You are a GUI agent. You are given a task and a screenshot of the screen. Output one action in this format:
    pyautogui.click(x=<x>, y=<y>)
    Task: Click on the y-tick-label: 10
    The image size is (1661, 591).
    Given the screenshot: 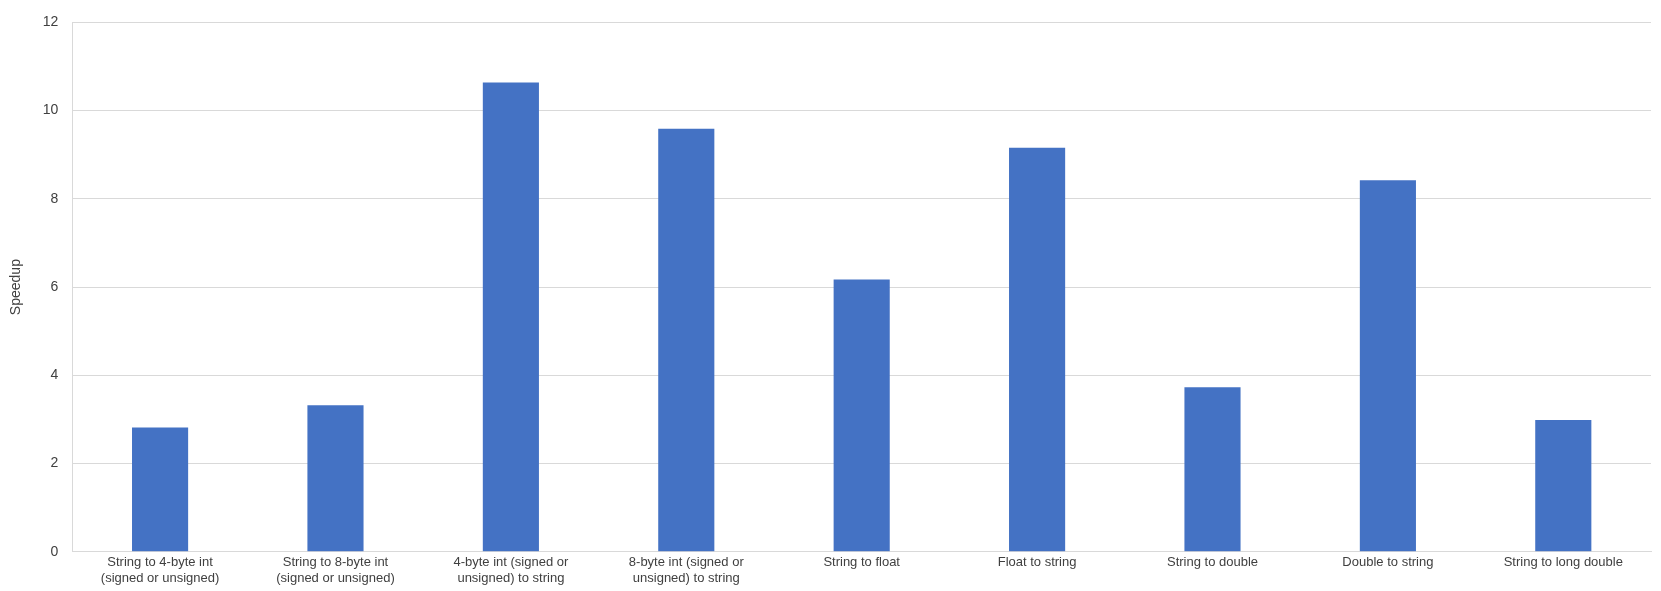 What is the action you would take?
    pyautogui.click(x=50, y=109)
    